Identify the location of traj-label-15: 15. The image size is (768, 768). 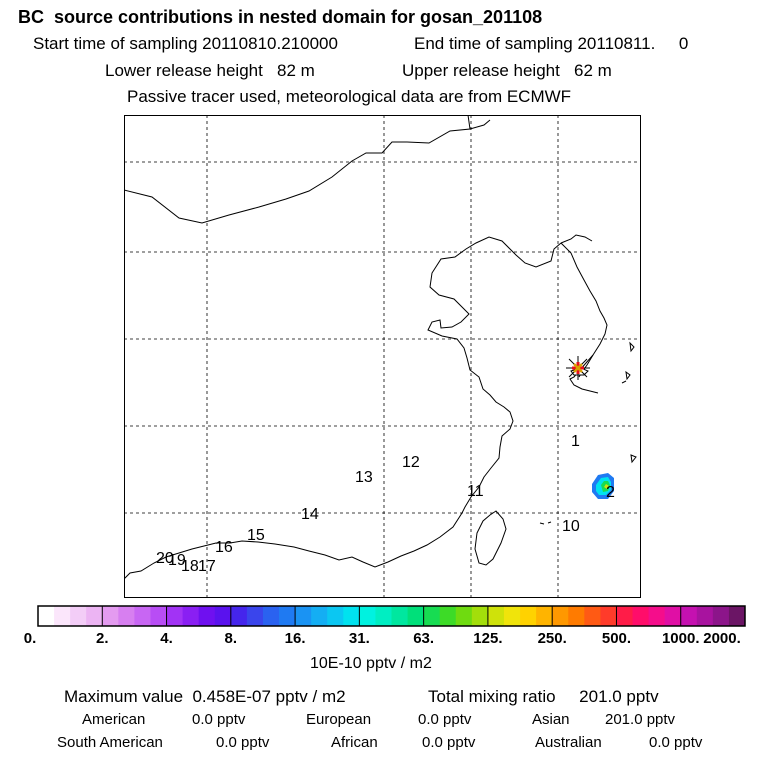
(256, 535).